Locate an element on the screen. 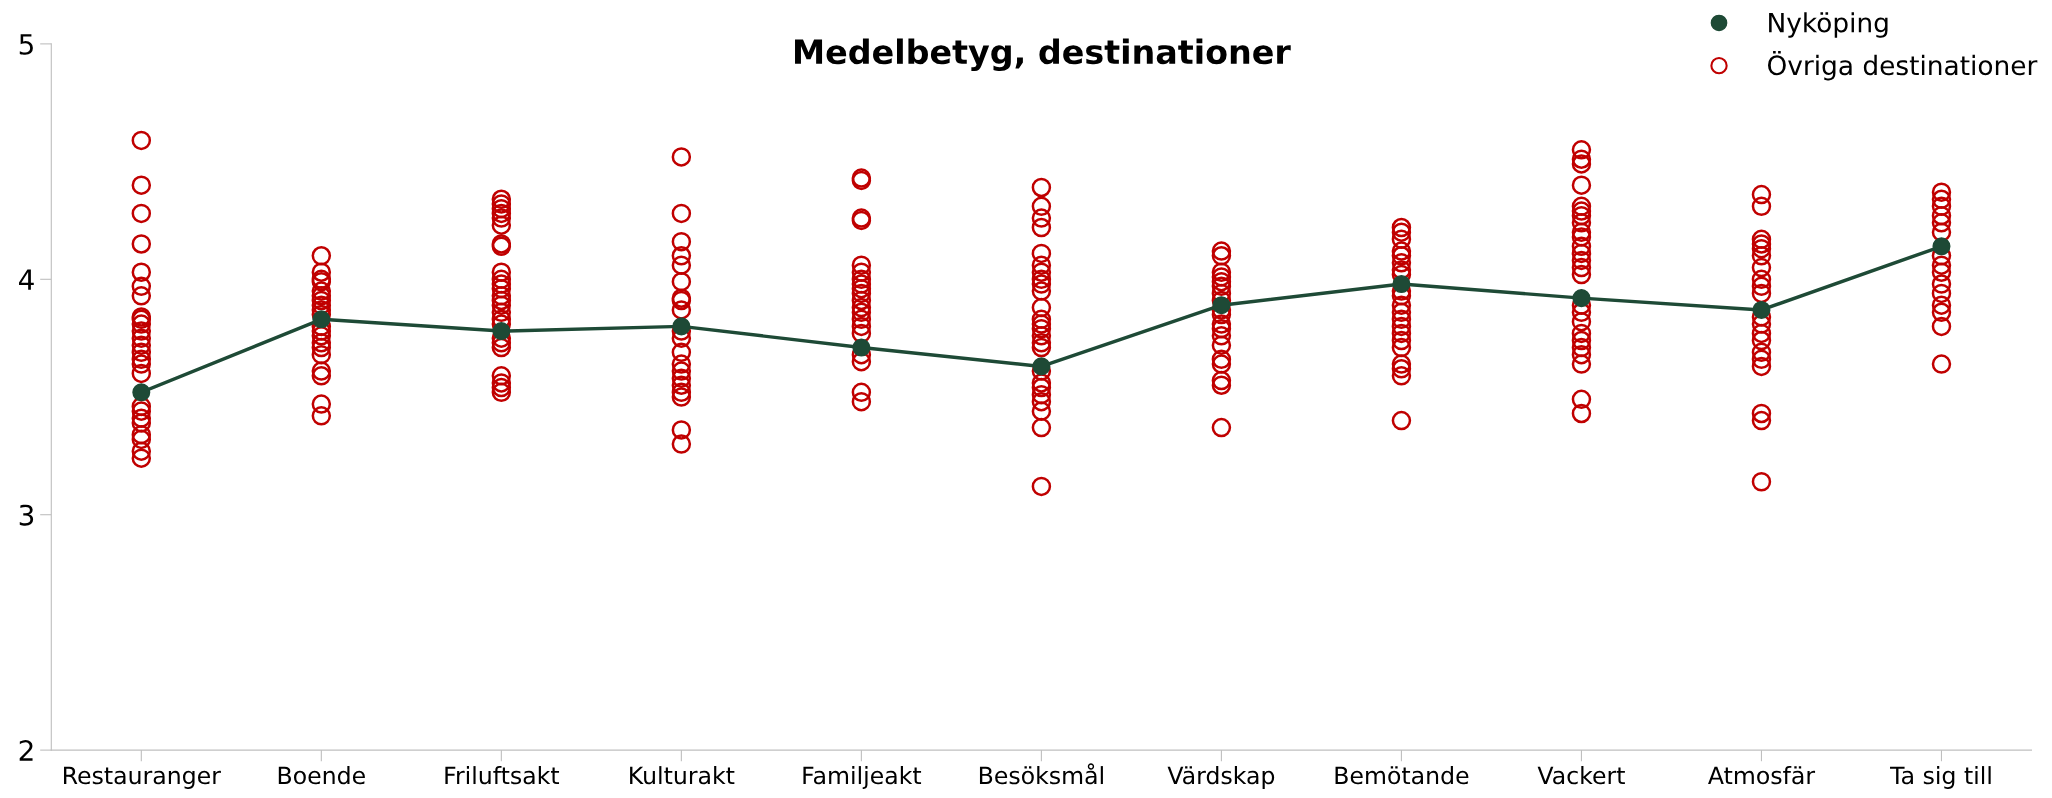 The height and width of the screenshot is (798, 2052). x-tick-label: Friluftsakt is located at coordinates (502, 775).